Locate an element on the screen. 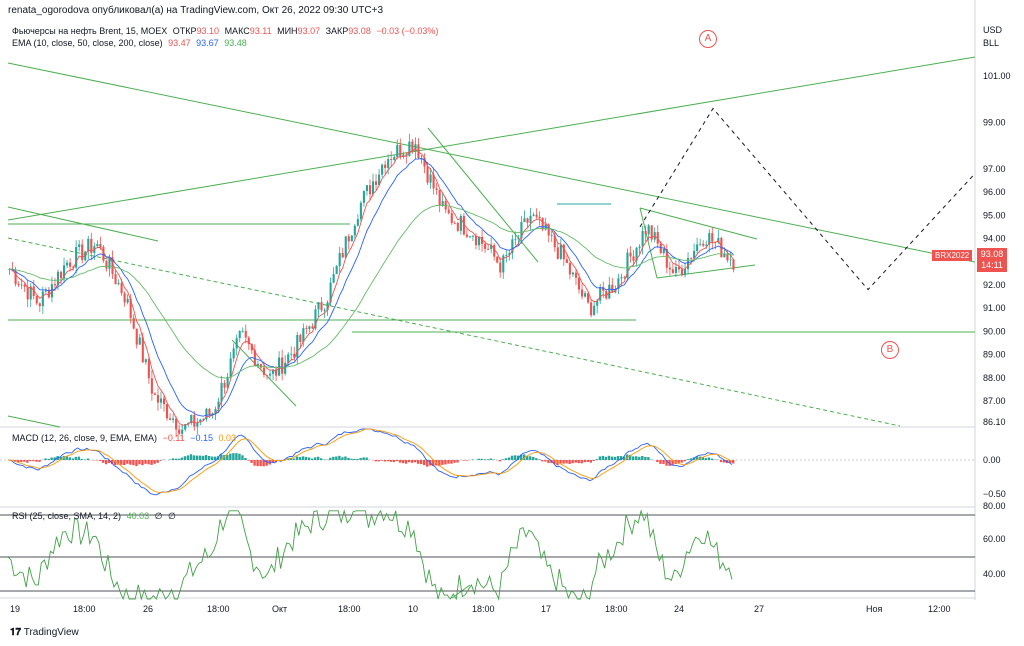  trendline-bottom is located at coordinates (34, 421).